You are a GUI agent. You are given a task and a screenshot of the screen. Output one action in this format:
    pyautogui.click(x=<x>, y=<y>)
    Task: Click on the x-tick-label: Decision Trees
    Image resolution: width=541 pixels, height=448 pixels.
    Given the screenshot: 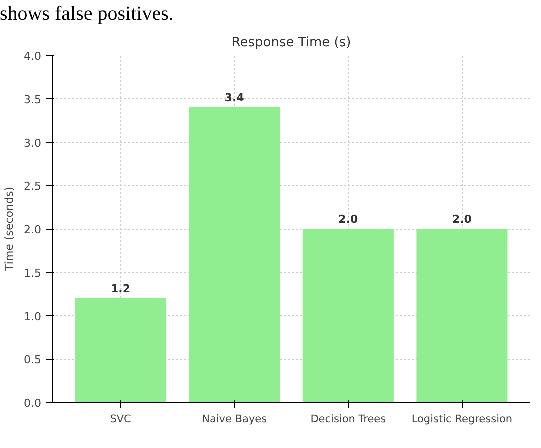 What is the action you would take?
    pyautogui.click(x=348, y=420)
    